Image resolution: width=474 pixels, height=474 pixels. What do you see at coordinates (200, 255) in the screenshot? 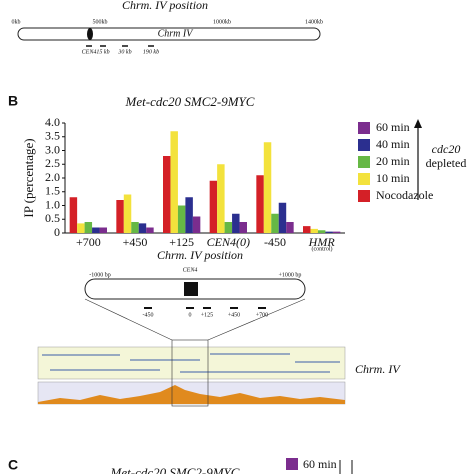
I see `x-axis-label: Chrm. IV position` at bounding box center [200, 255].